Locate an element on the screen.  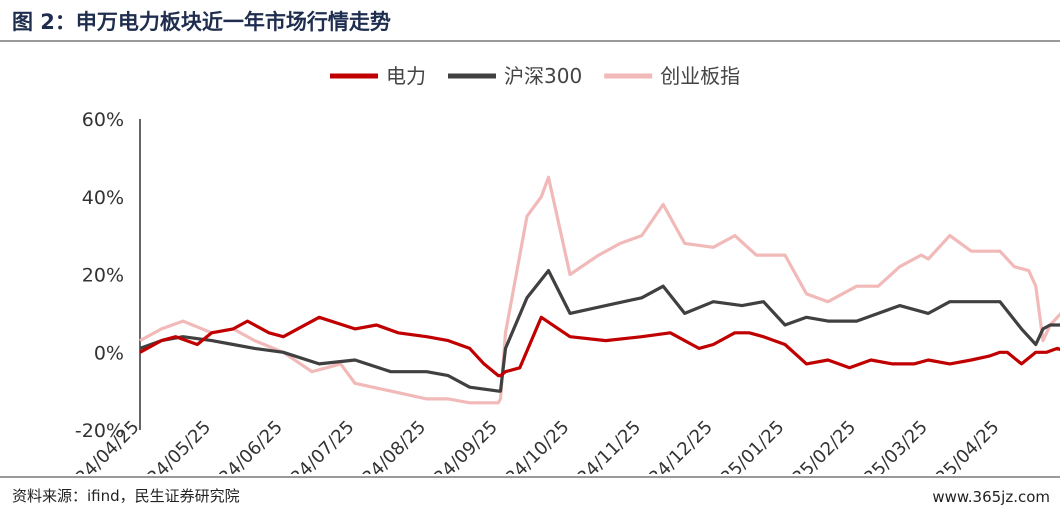
x-tick-label: 2024/09/25 is located at coordinates (458, 445).